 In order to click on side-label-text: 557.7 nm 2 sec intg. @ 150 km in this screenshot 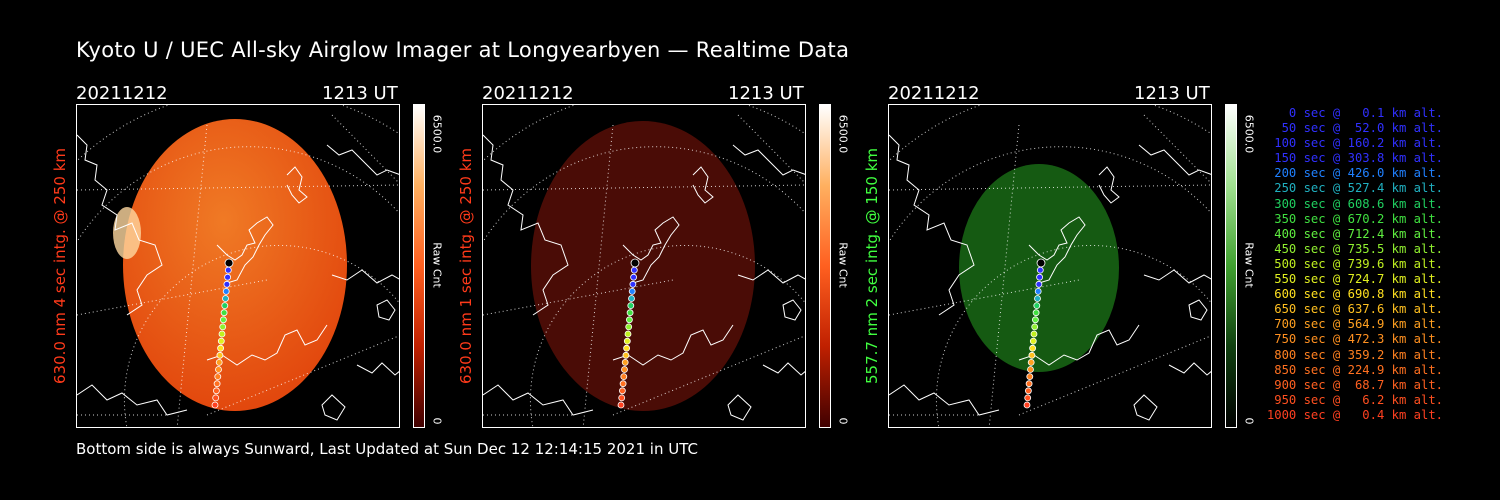, I will do `click(872, 266)`.